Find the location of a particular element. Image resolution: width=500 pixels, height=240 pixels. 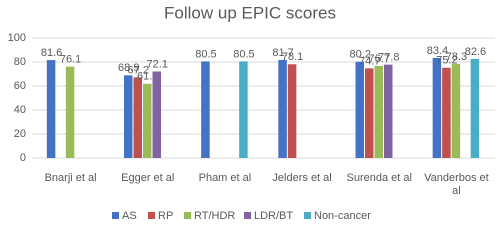

value-label: 83.4 is located at coordinates (437, 51).